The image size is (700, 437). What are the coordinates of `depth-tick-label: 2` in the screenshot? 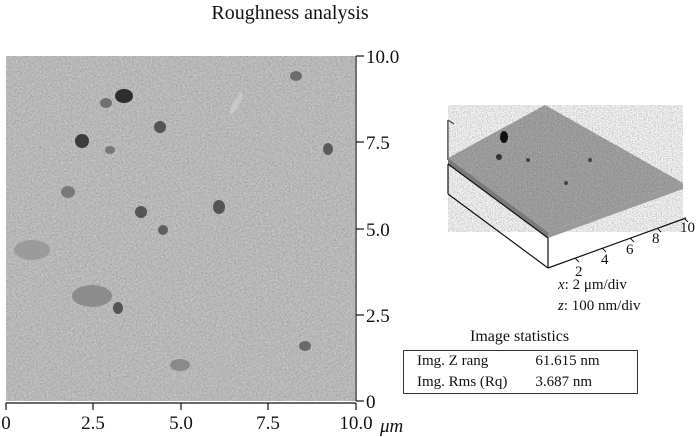 It's located at (579, 272).